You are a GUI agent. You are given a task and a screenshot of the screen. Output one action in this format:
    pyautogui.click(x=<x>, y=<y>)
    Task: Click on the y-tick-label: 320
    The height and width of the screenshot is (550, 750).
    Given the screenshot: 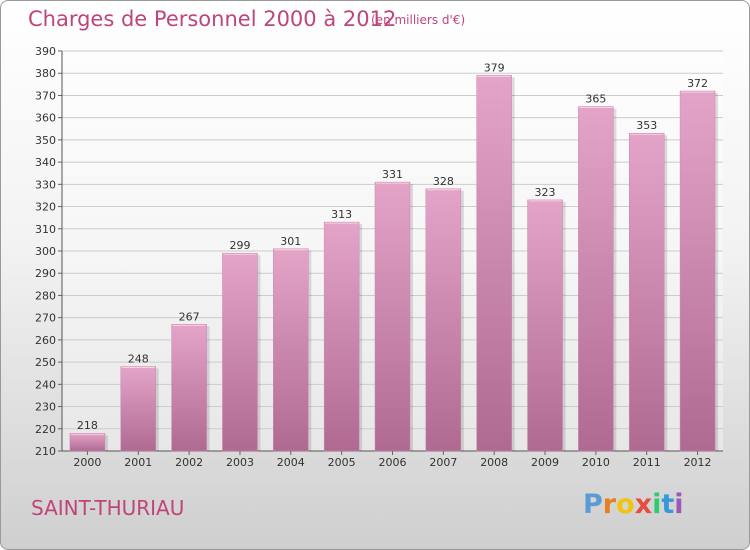 What is the action you would take?
    pyautogui.click(x=45, y=207)
    